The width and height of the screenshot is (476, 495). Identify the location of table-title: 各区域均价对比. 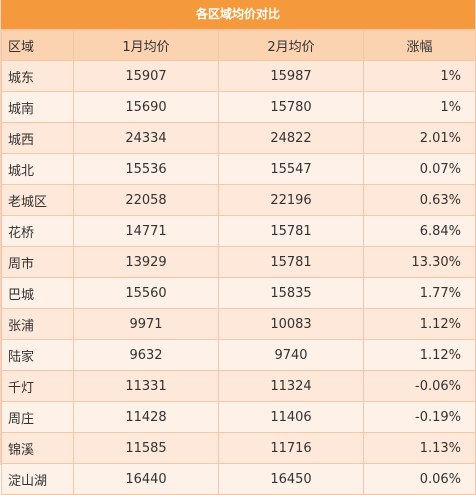
(238, 15).